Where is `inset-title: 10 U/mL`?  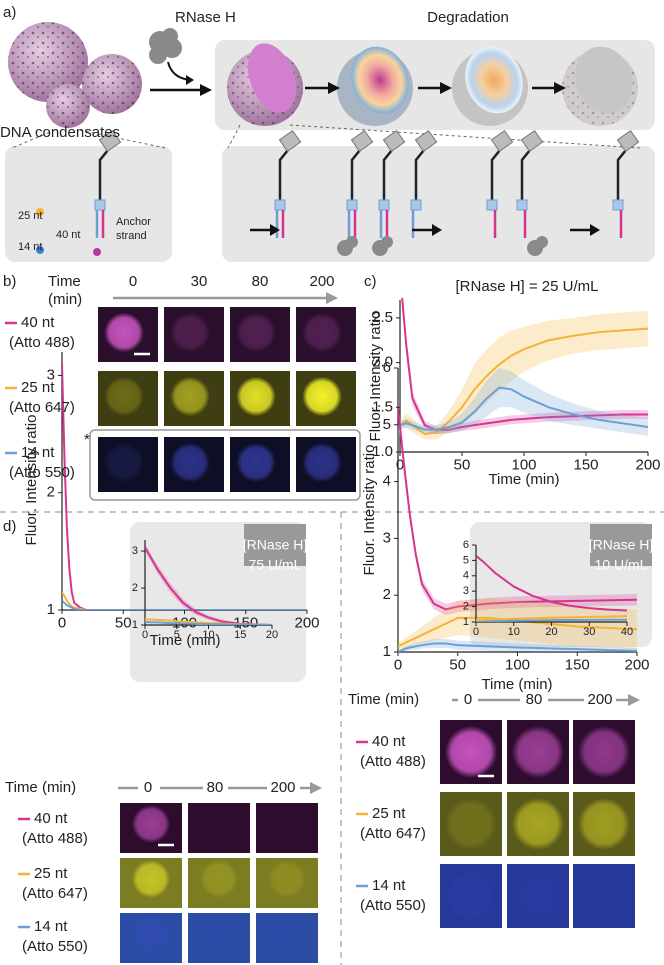 inset-title: 10 U/mL is located at coordinates (621, 565).